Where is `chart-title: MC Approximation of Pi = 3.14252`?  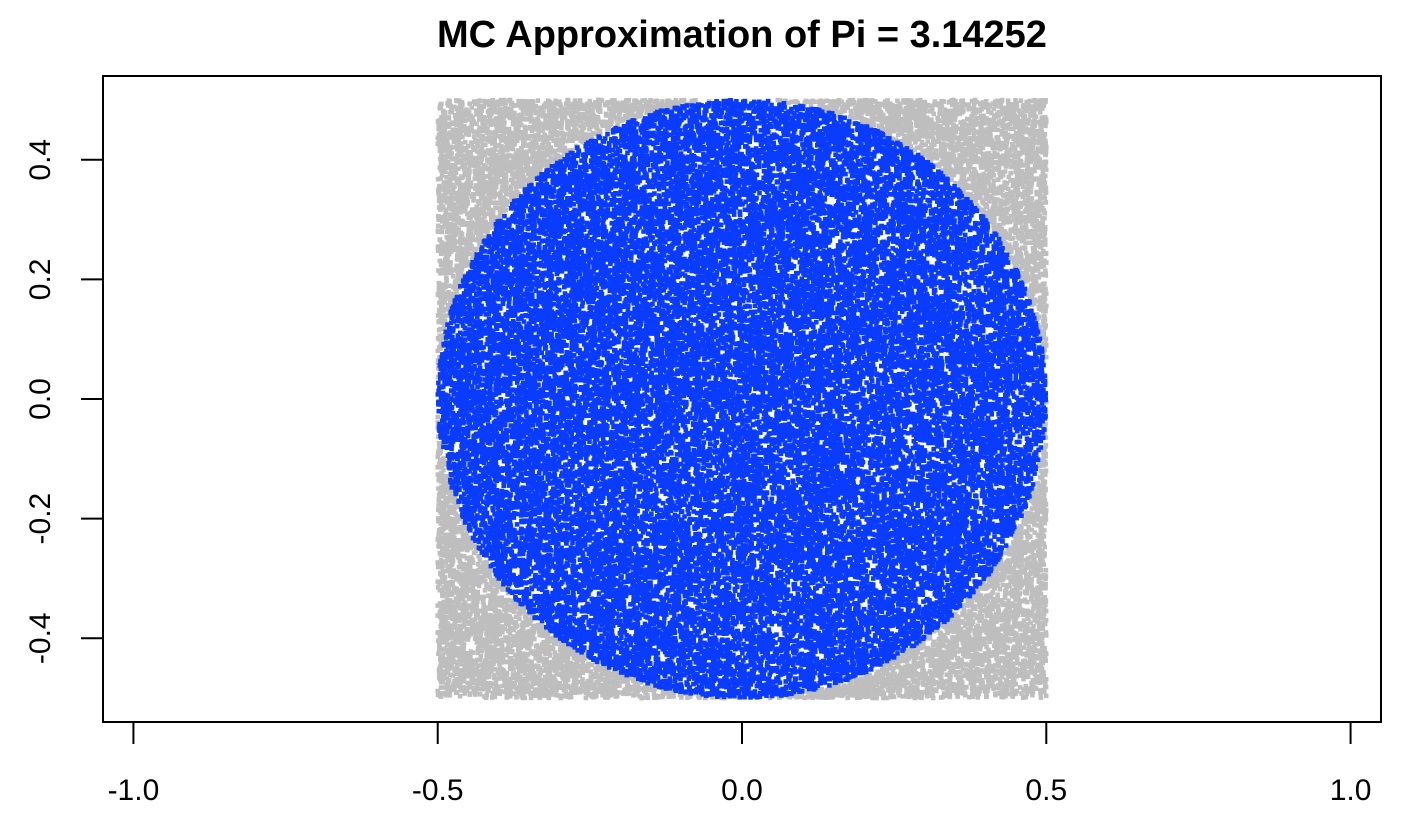 chart-title: MC Approximation of Pi = 3.14252 is located at coordinates (742, 35).